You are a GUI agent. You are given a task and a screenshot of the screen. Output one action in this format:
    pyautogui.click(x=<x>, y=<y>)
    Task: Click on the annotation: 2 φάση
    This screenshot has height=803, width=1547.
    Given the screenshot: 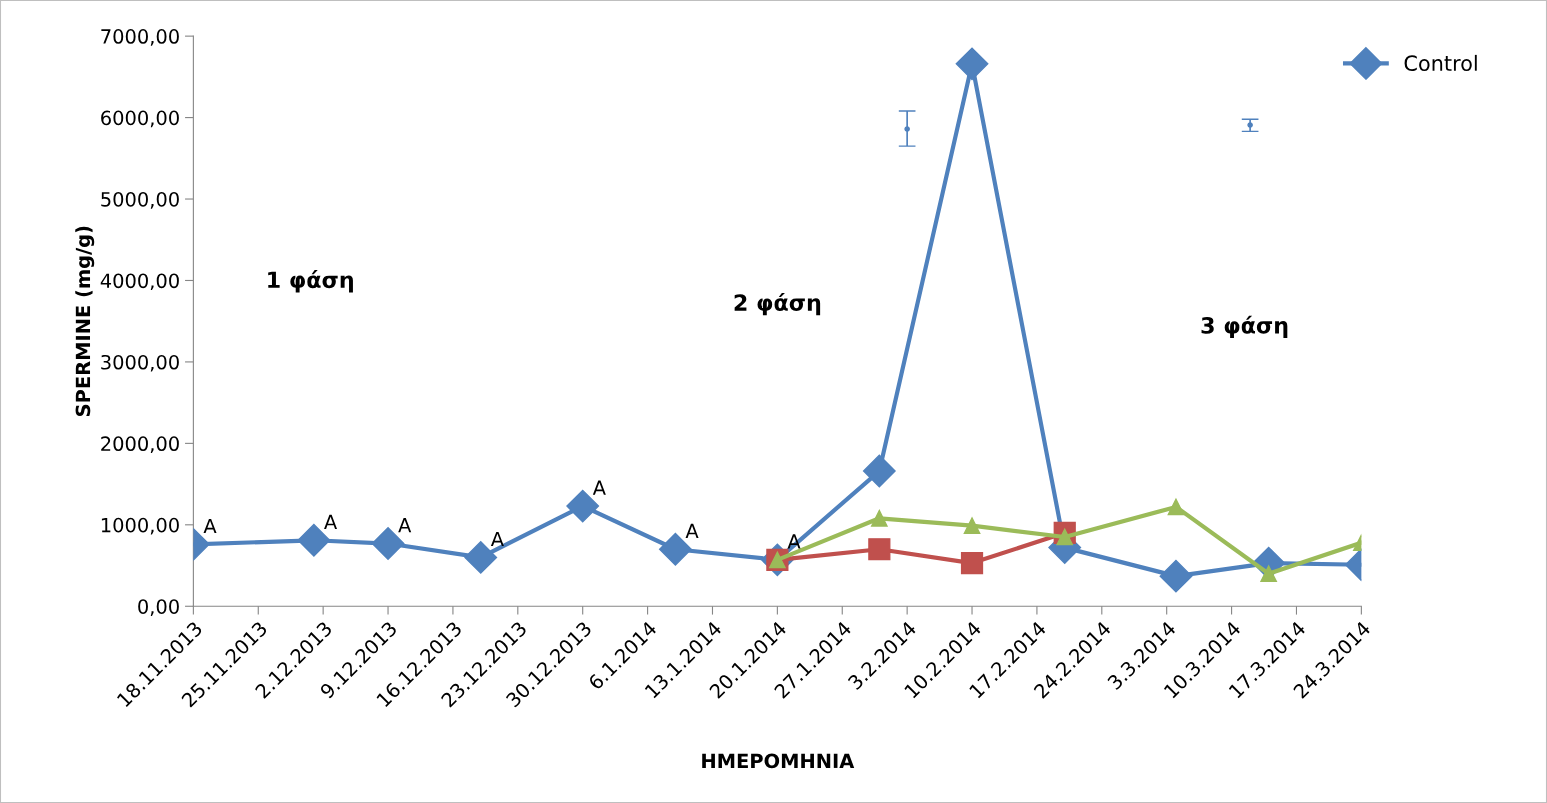 What is the action you would take?
    pyautogui.click(x=777, y=304)
    